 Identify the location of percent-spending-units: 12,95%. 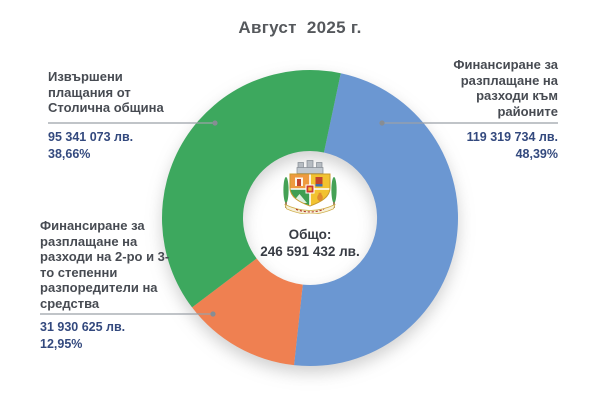
(61, 343).